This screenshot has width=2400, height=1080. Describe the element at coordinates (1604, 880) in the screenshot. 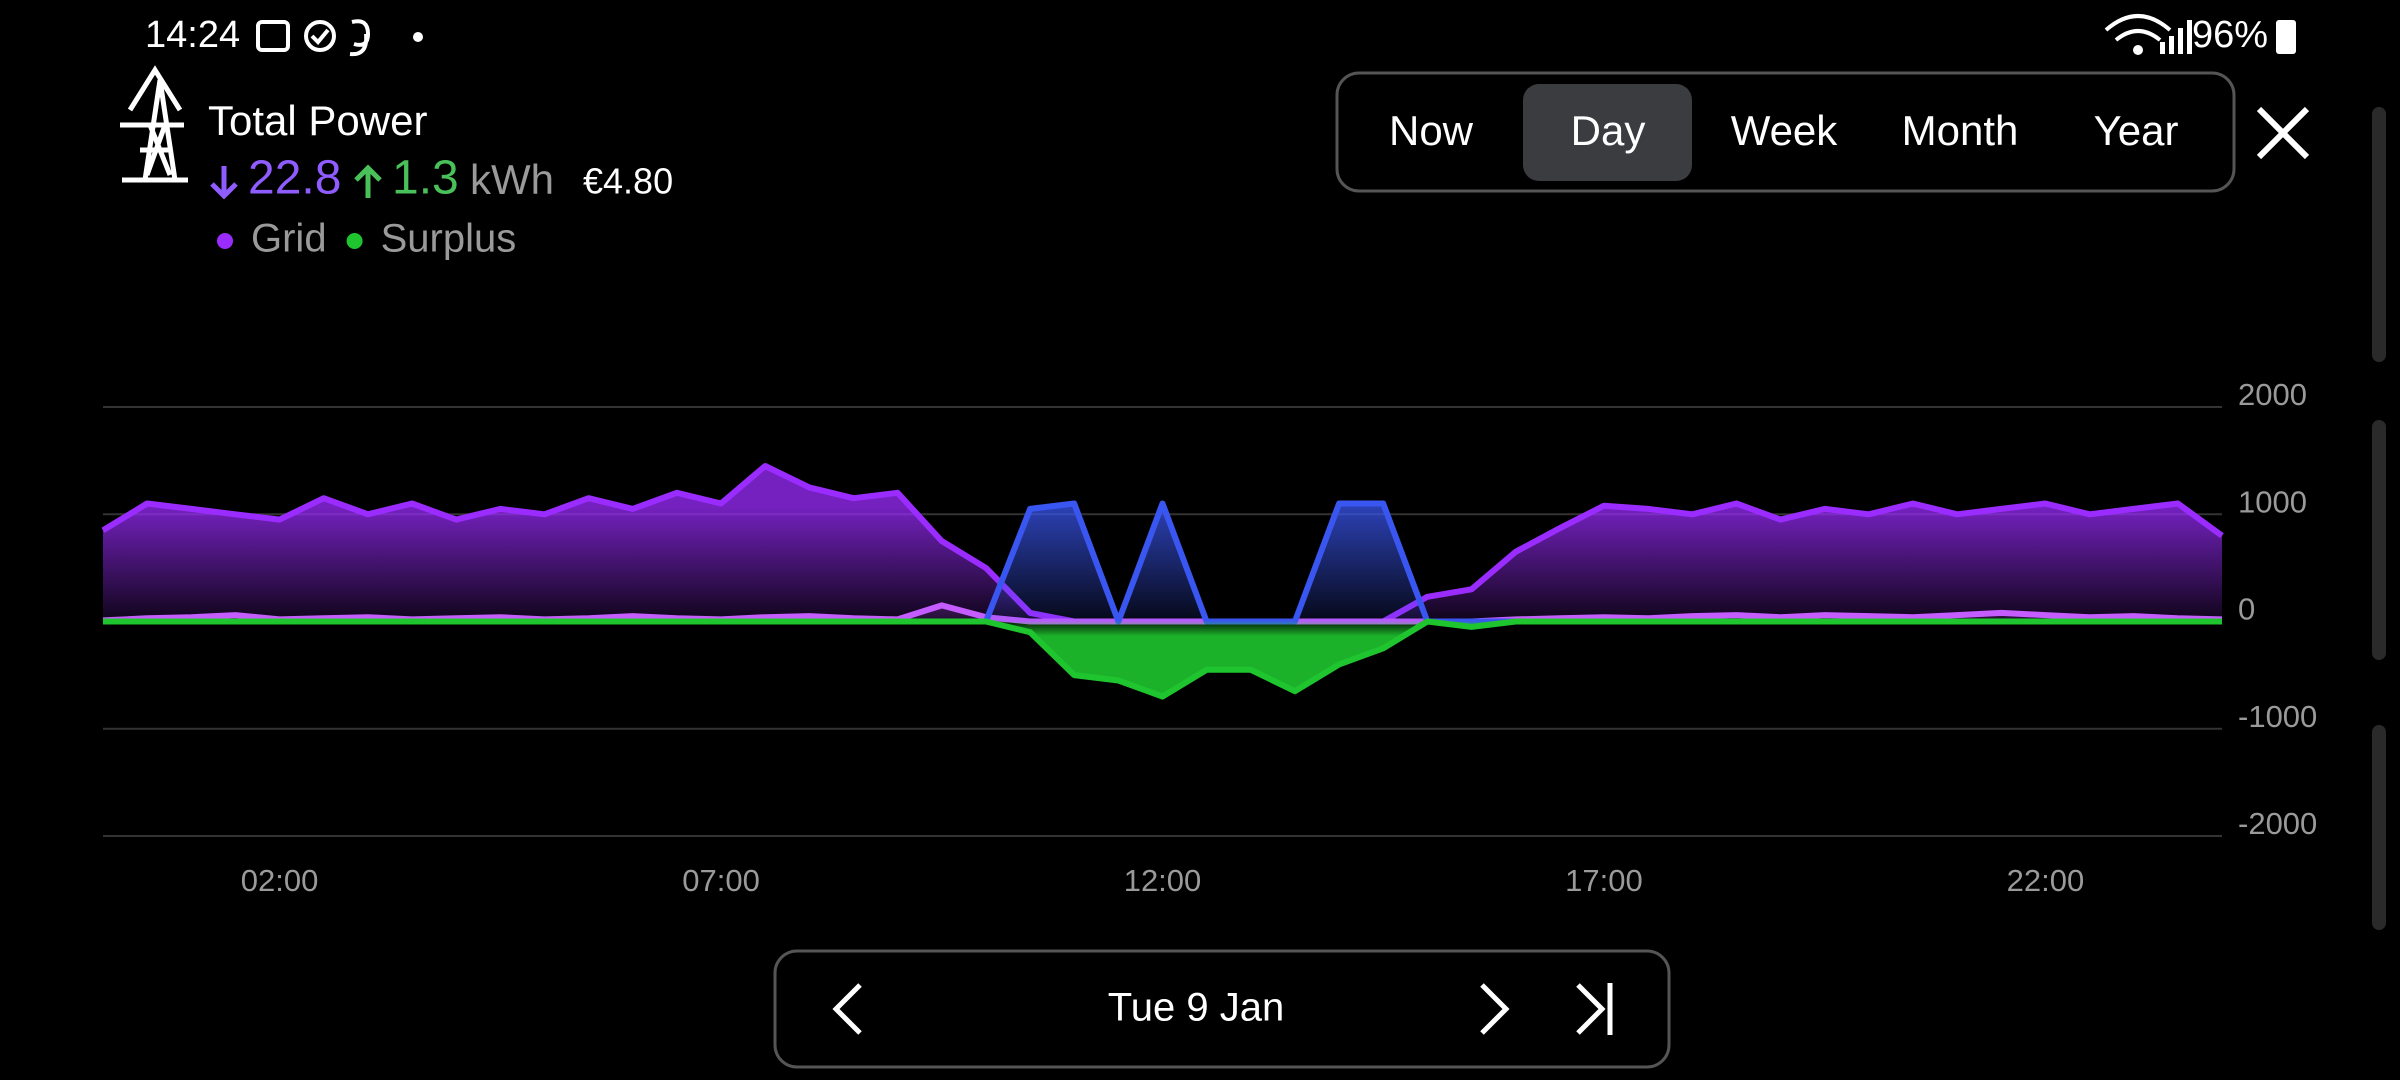

I see `x-tick-label: 17:00` at that location.